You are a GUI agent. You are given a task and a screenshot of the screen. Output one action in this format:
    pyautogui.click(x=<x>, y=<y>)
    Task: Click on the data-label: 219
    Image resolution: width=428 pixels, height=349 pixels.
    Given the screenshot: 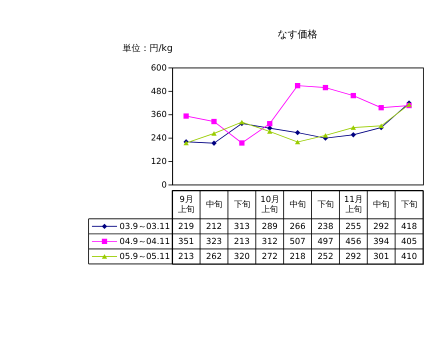 What is the action you would take?
    pyautogui.click(x=186, y=225)
    